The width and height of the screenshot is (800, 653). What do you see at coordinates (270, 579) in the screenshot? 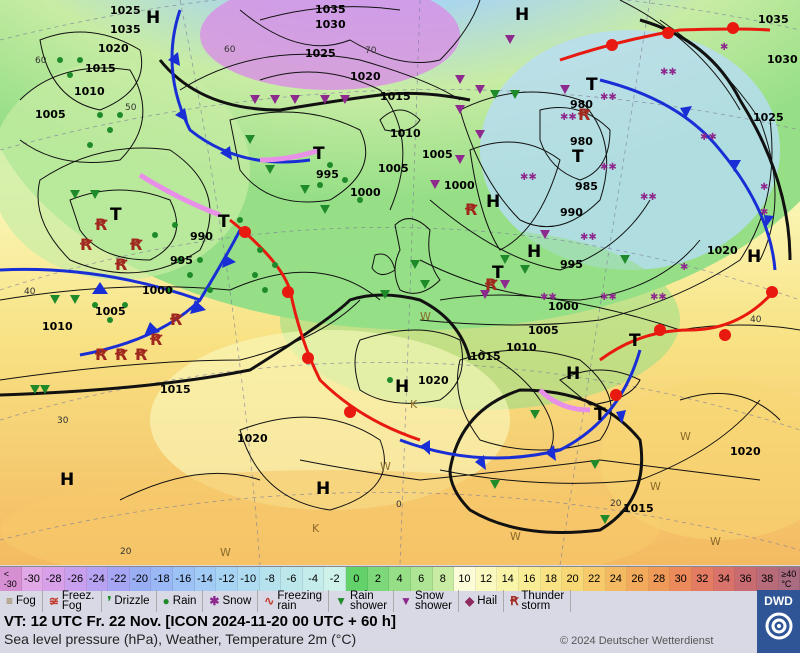
I see `temperature-swatch: -8` at bounding box center [270, 579].